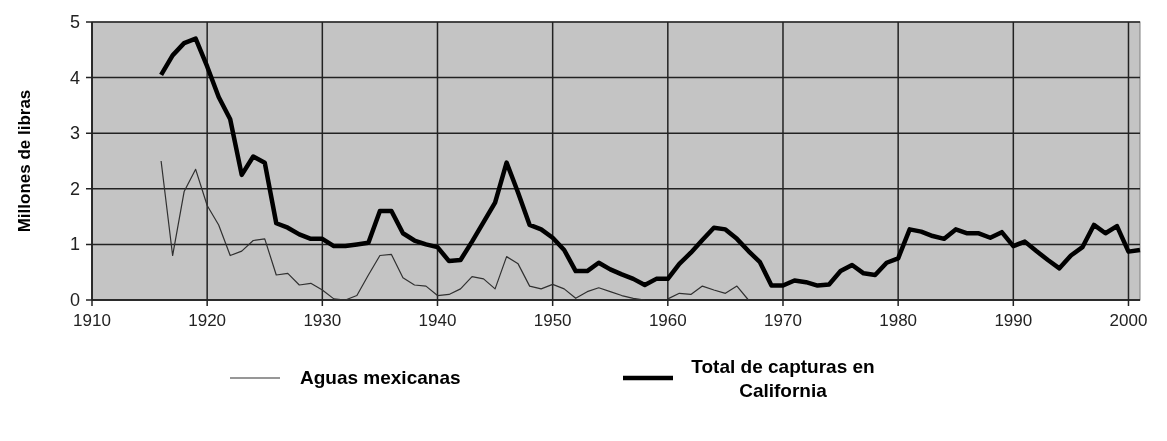 The width and height of the screenshot is (1167, 441). What do you see at coordinates (322, 320) in the screenshot?
I see `x-tick-label: 1930` at bounding box center [322, 320].